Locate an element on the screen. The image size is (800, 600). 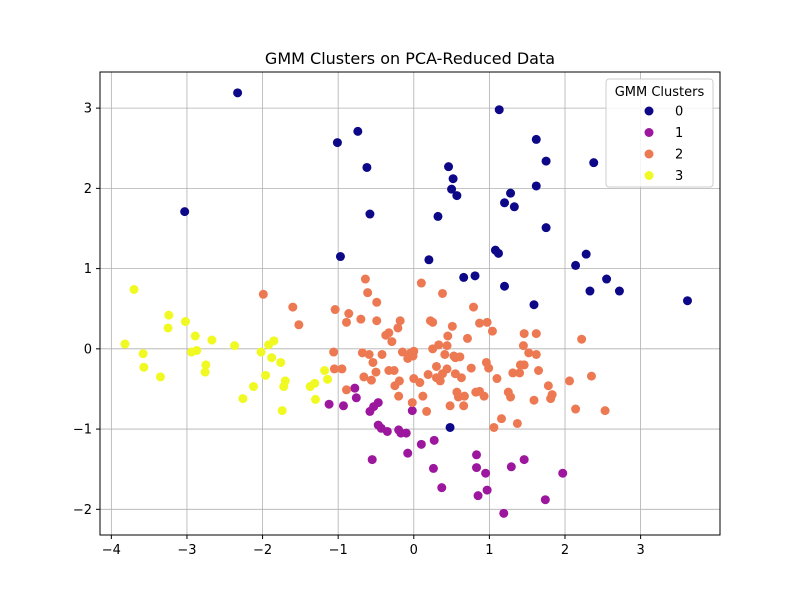
legend: GMM Clusters 0 1 2 3 is located at coordinates (659, 133).